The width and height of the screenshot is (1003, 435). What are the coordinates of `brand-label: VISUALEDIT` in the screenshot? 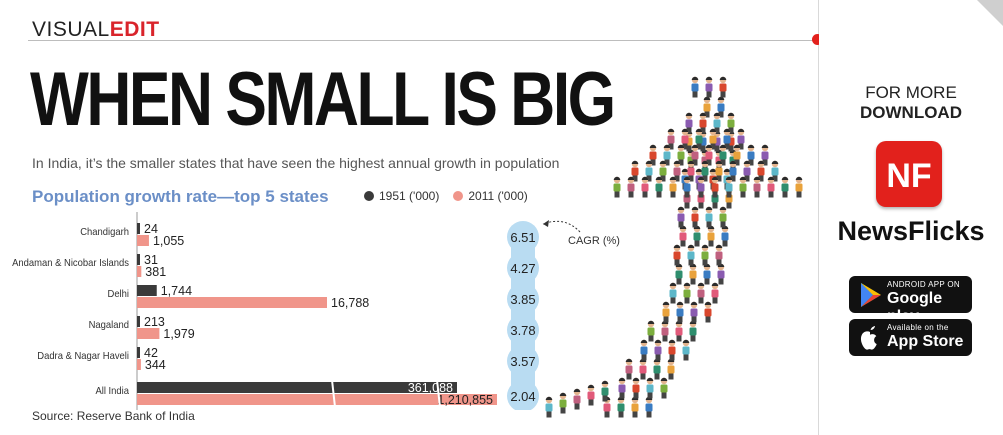 It's located at (96, 30).